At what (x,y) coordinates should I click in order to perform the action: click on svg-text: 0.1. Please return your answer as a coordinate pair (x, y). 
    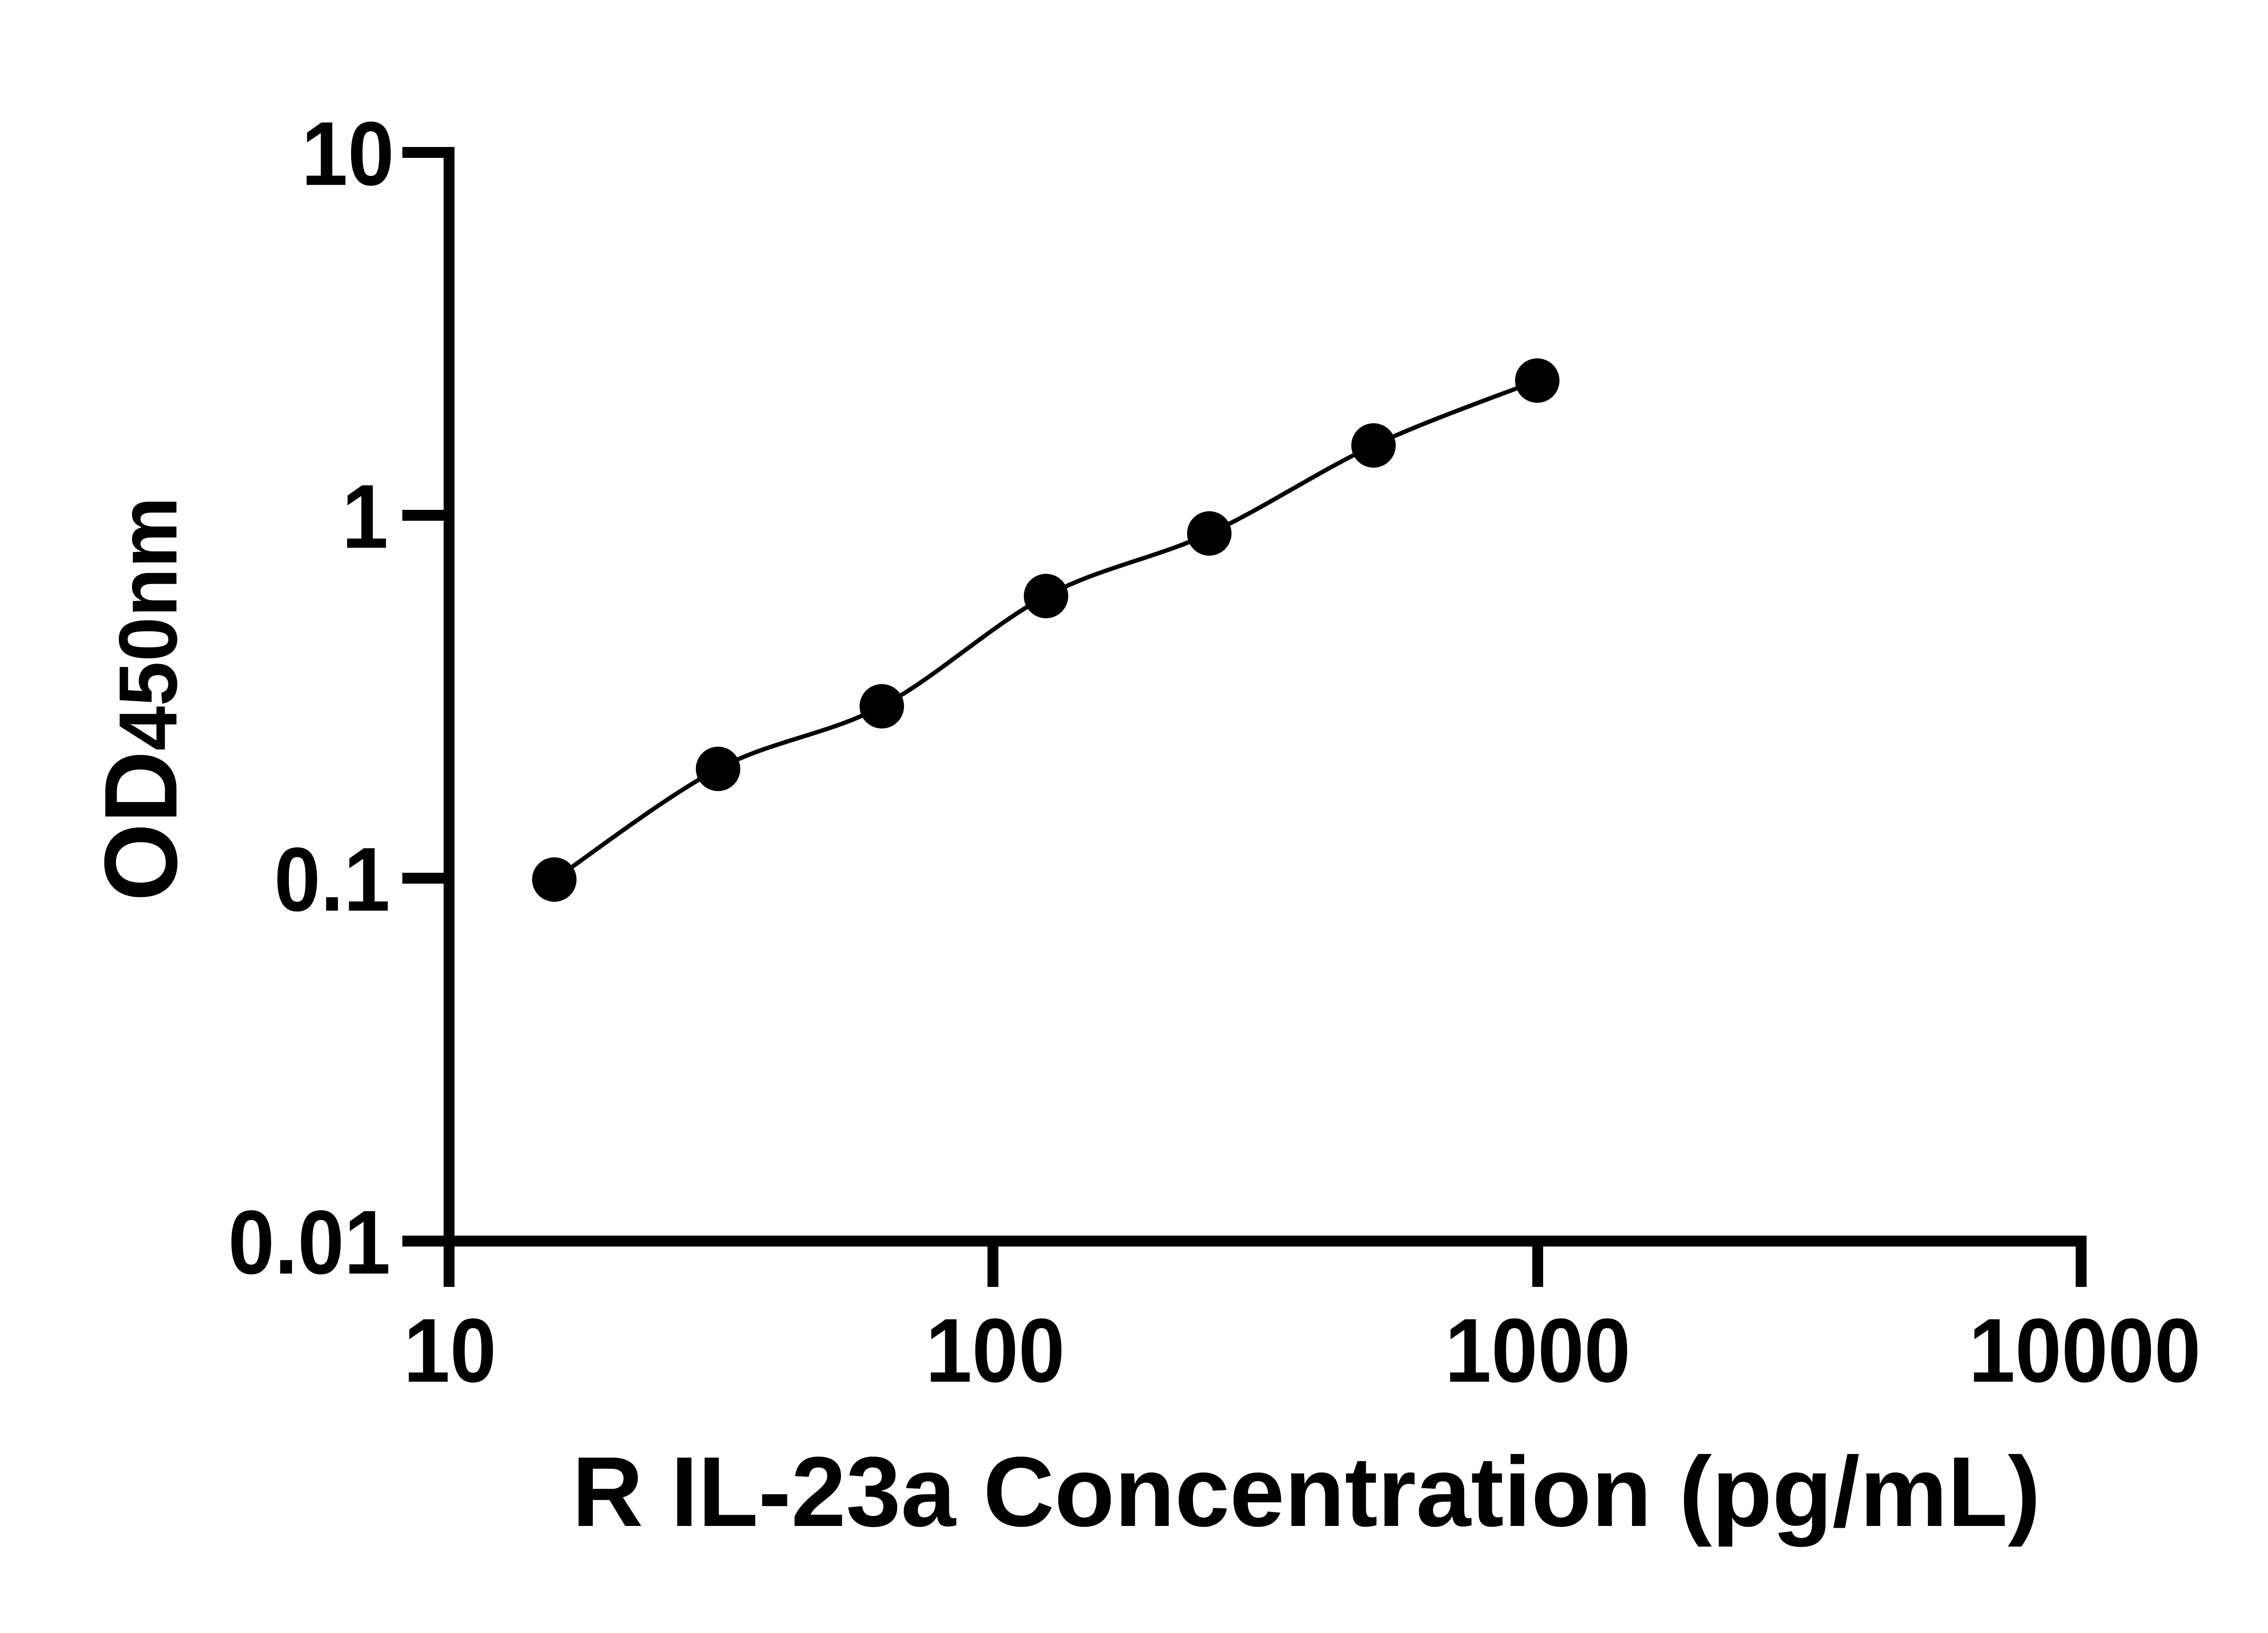
    Looking at the image, I should click on (332, 879).